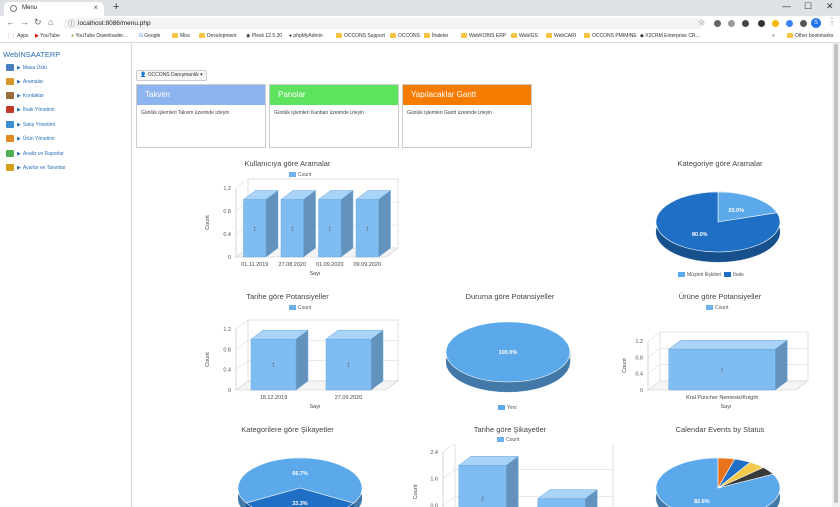 This screenshot has height=507, width=840. Describe the element at coordinates (836, 273) in the screenshot. I see `scrollbar-thumb` at that location.